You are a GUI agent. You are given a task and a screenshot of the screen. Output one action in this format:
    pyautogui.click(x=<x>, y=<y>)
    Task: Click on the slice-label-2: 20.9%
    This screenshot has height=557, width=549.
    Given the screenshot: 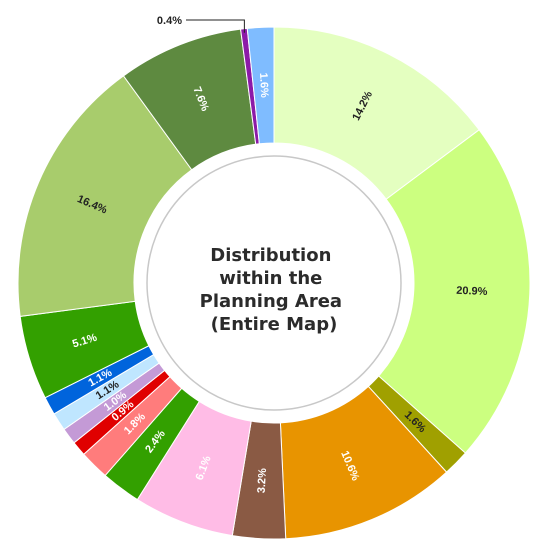 What is the action you would take?
    pyautogui.click(x=472, y=291)
    